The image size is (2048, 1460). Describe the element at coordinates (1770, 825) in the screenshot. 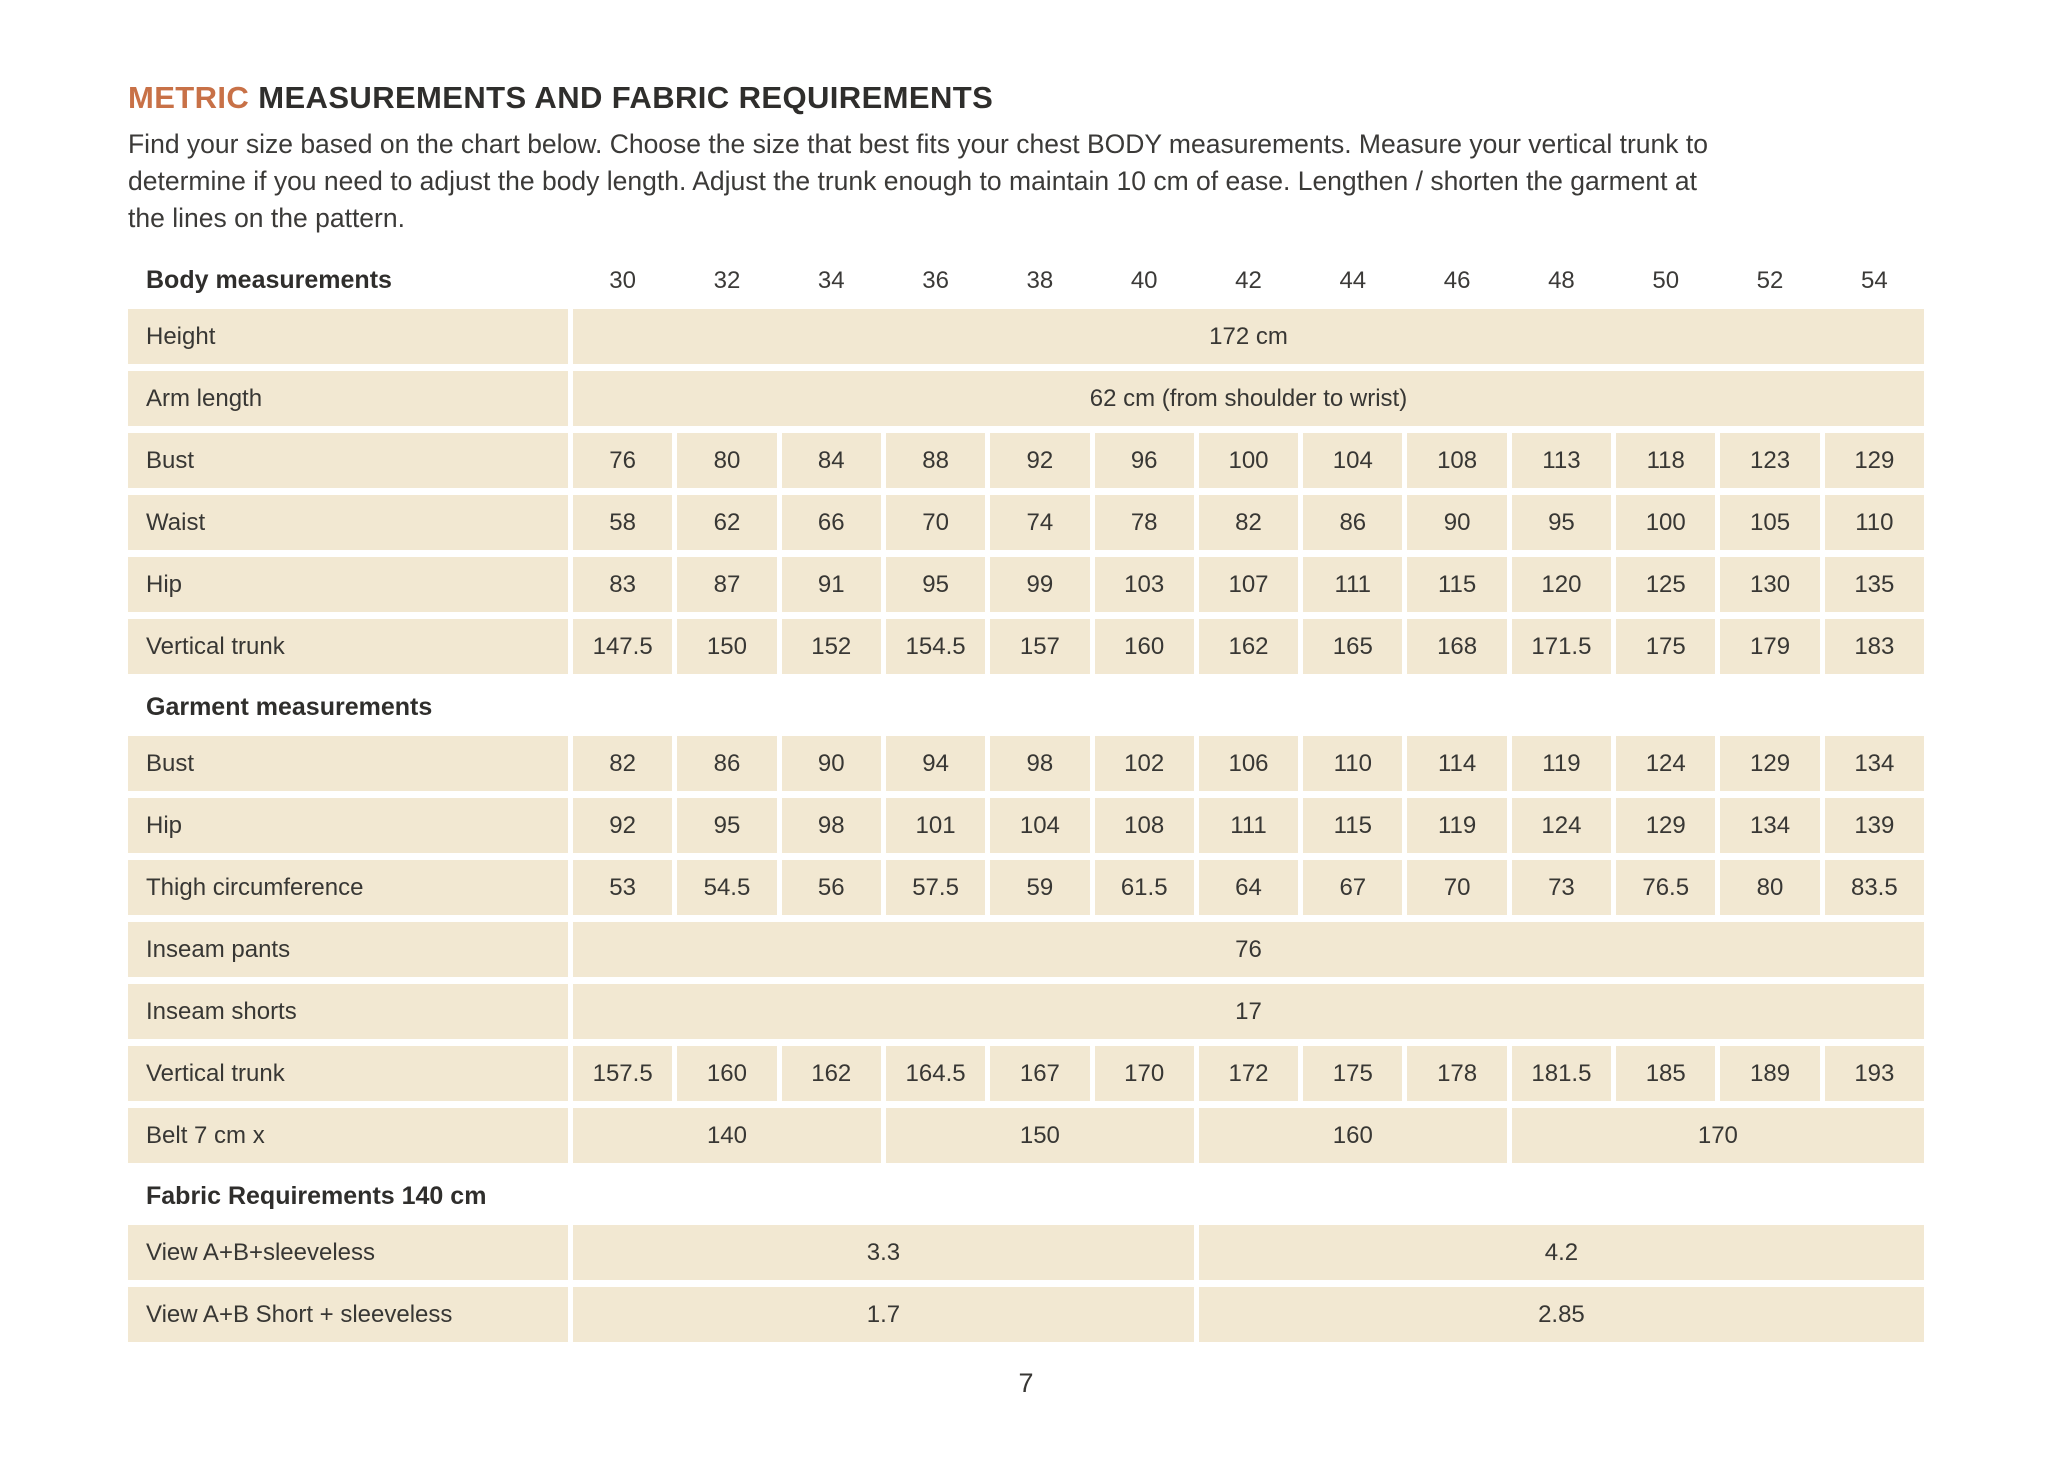

I see `value-cell: 134` at that location.